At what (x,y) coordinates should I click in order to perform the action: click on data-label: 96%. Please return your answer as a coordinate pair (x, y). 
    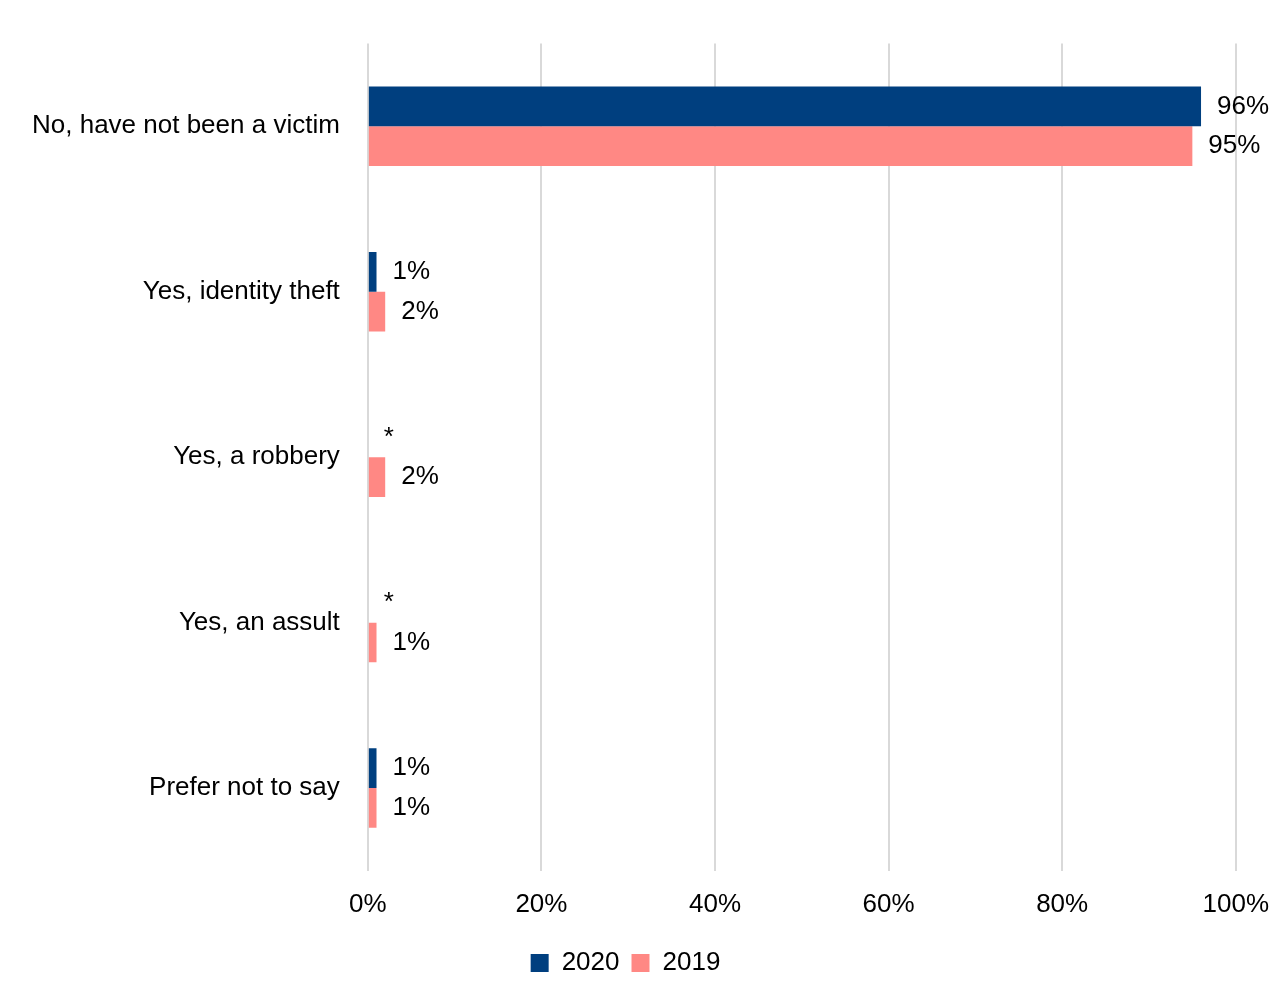
    Looking at the image, I should click on (1243, 104).